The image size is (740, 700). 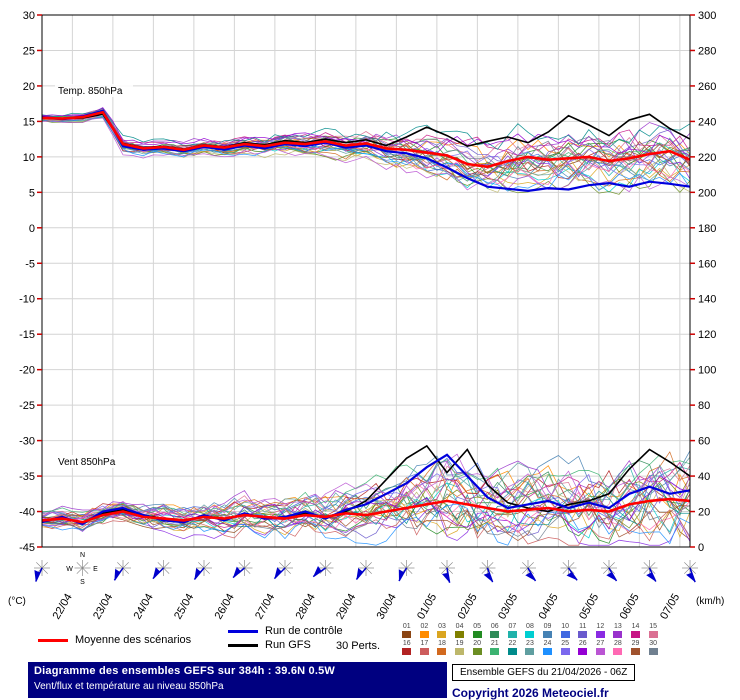 What do you see at coordinates (548, 631) in the screenshot?
I see `pert-swatch-9: 09` at bounding box center [548, 631].